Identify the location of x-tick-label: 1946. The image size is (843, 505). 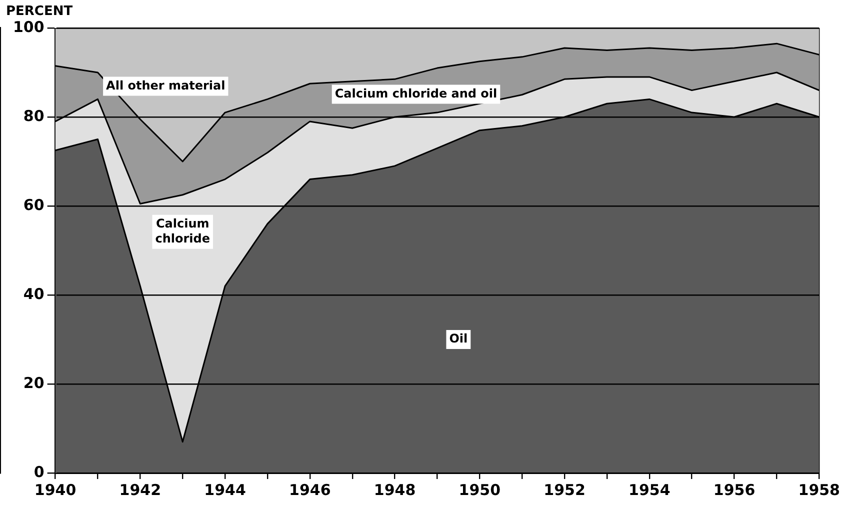
(310, 489).